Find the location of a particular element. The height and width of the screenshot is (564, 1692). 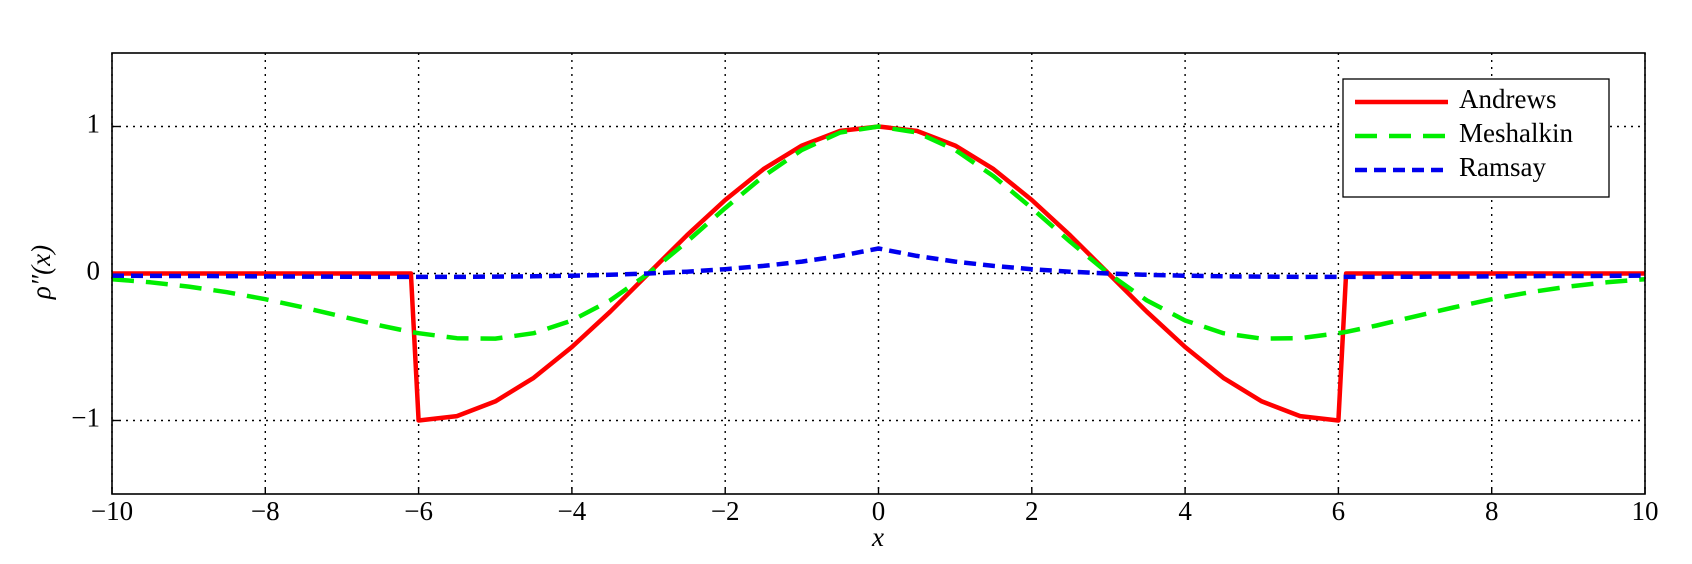

x-tick-label: −6 is located at coordinates (418, 511).